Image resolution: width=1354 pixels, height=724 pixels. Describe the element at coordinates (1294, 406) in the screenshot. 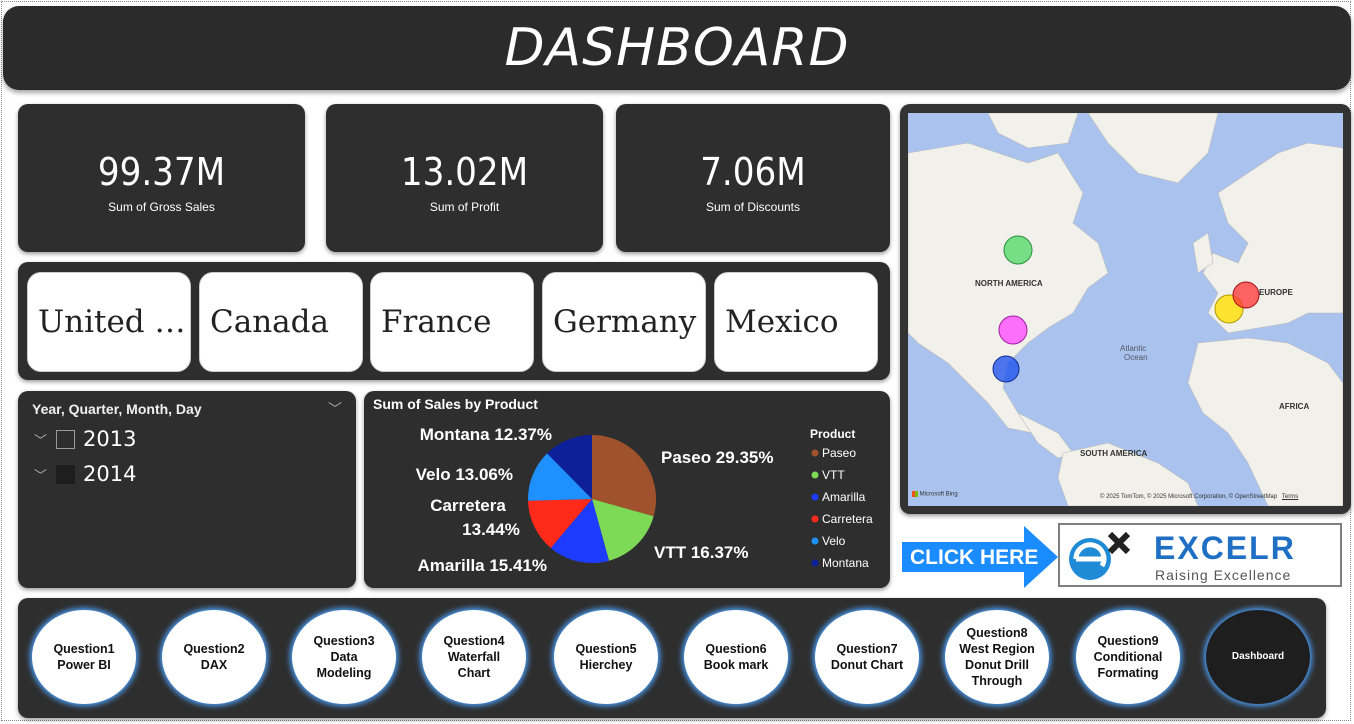

I see `map-label-africa: AFRICA` at that location.